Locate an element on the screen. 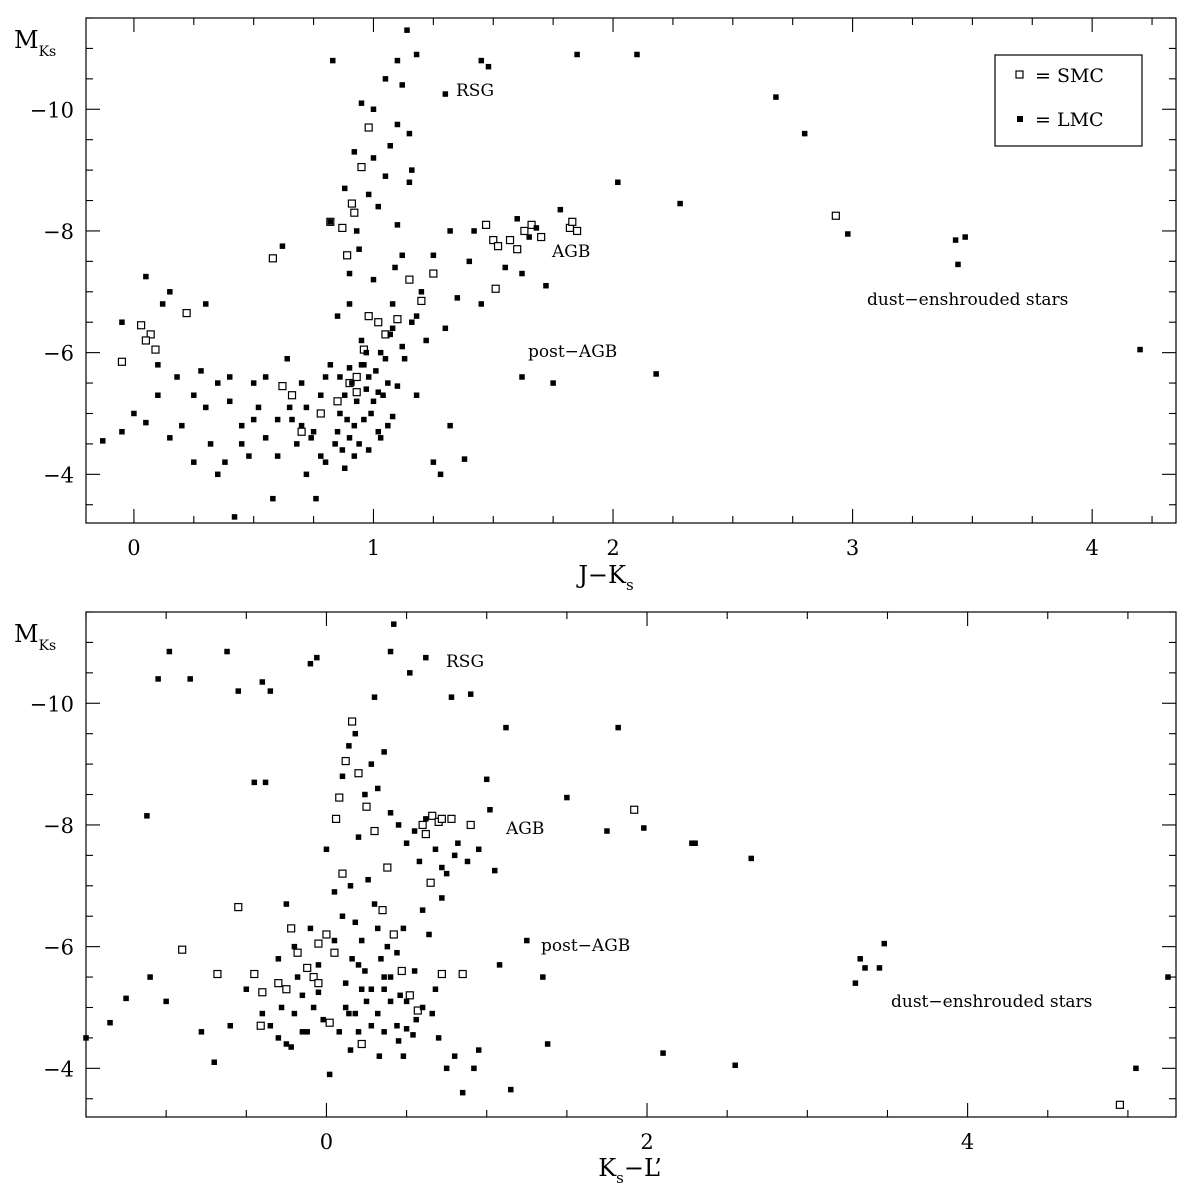  top-x-tick-label: 0 is located at coordinates (133, 548).